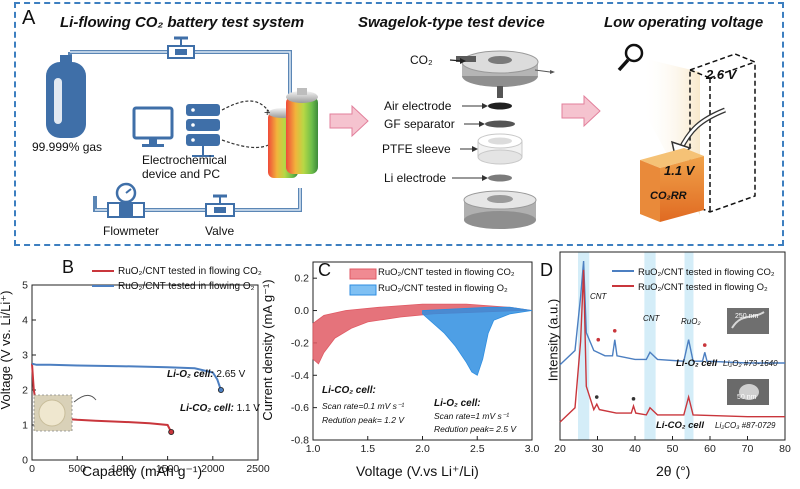 The height and width of the screenshot is (489, 800). Describe the element at coordinates (710, 449) in the screenshot. I see `x-tick-label: 60` at that location.